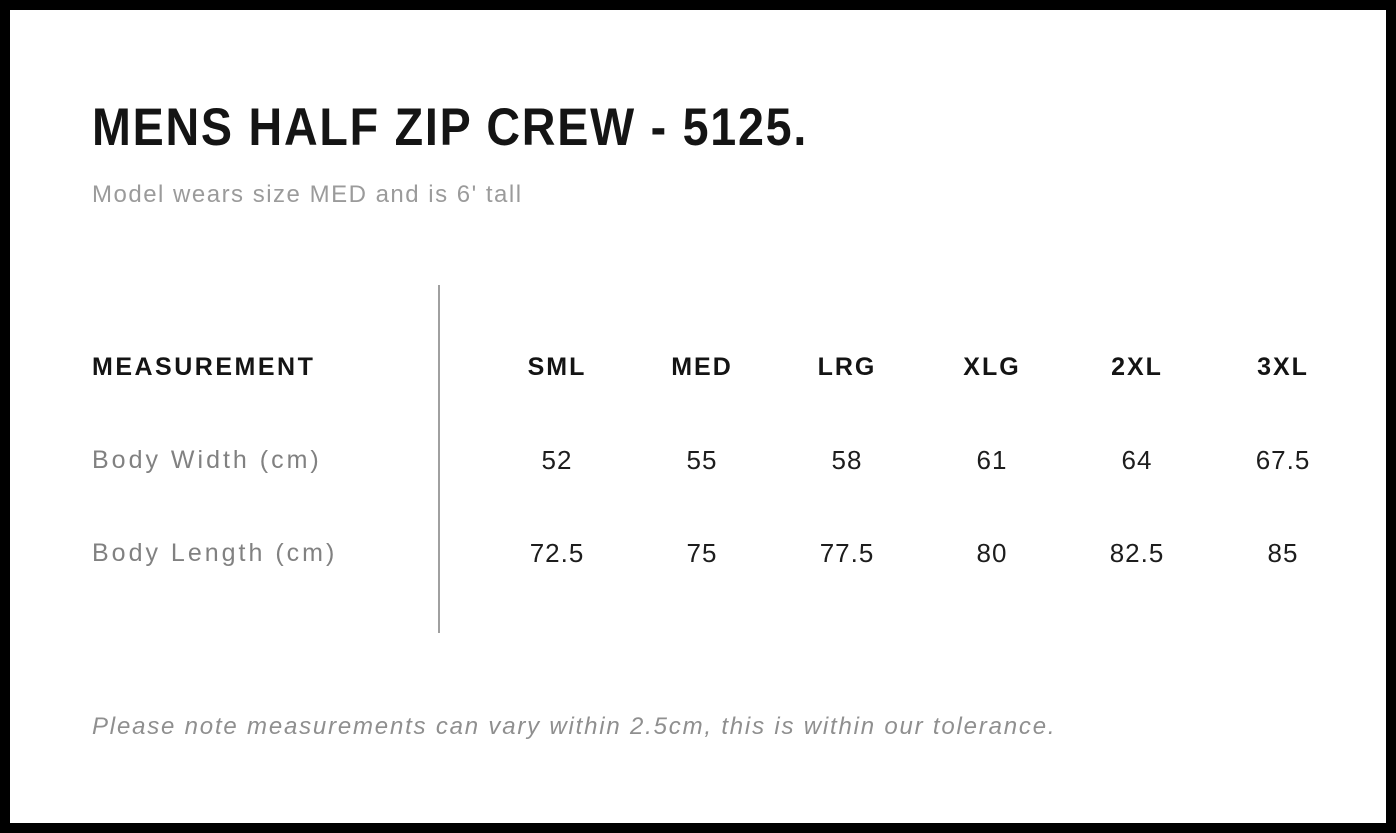  What do you see at coordinates (1283, 367) in the screenshot?
I see `column-header-3xl: 3XL` at bounding box center [1283, 367].